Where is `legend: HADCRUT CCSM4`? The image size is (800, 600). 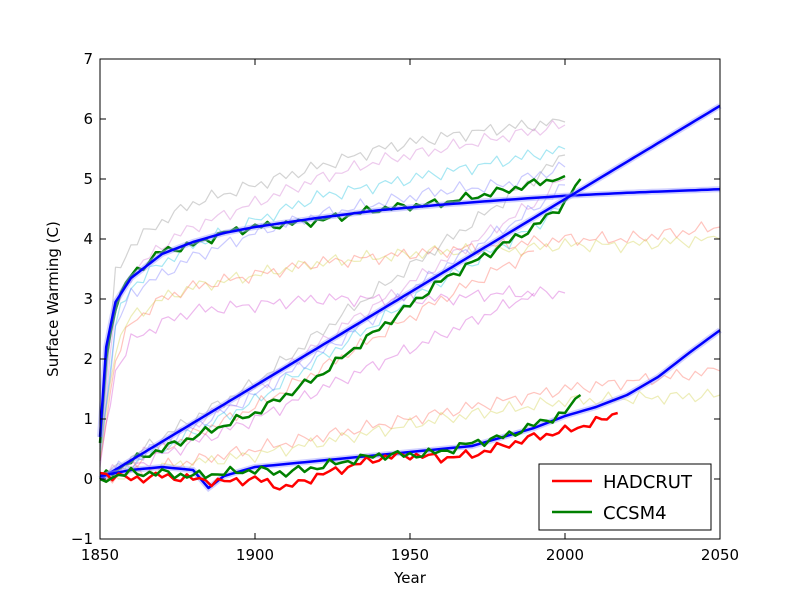 legend: HADCRUT CCSM4 is located at coordinates (625, 497).